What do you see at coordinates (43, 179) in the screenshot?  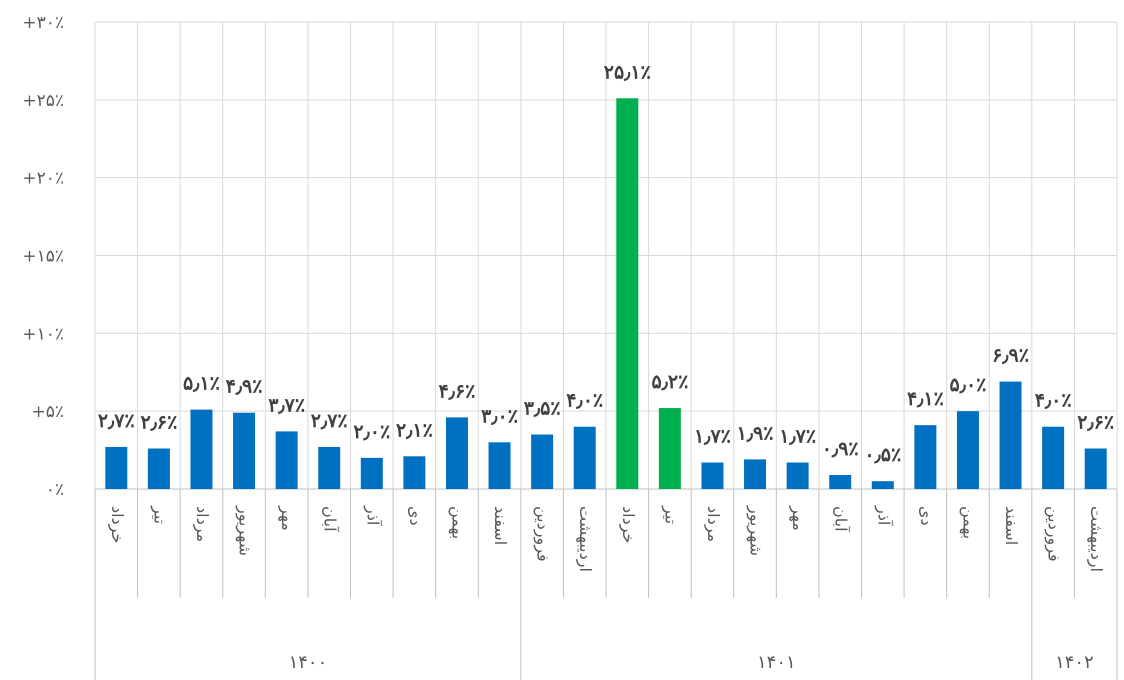 I see `y-tick-label: +۲۰٪` at bounding box center [43, 179].